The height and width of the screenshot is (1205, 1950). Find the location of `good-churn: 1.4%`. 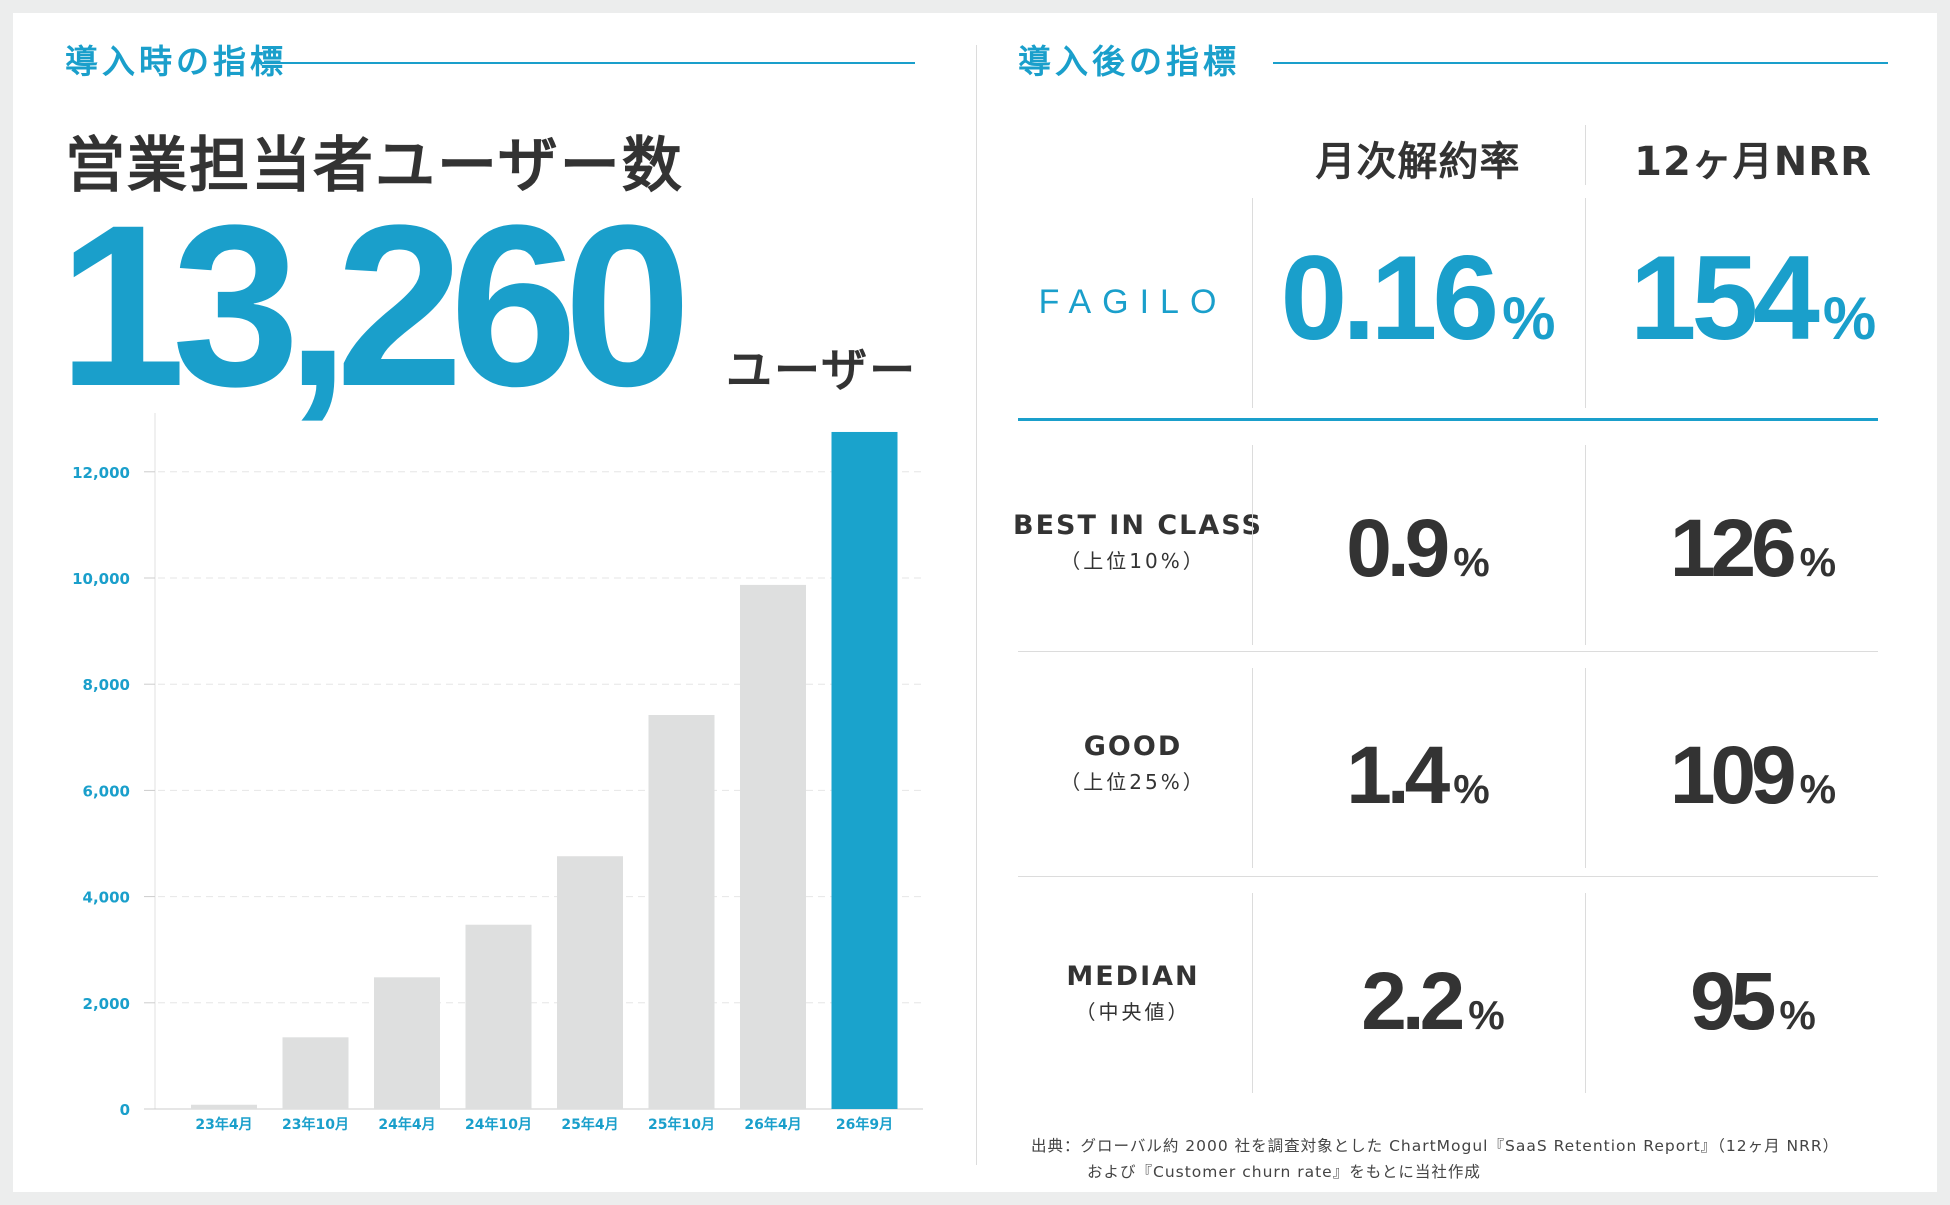

good-churn: 1.4% is located at coordinates (1418, 775).